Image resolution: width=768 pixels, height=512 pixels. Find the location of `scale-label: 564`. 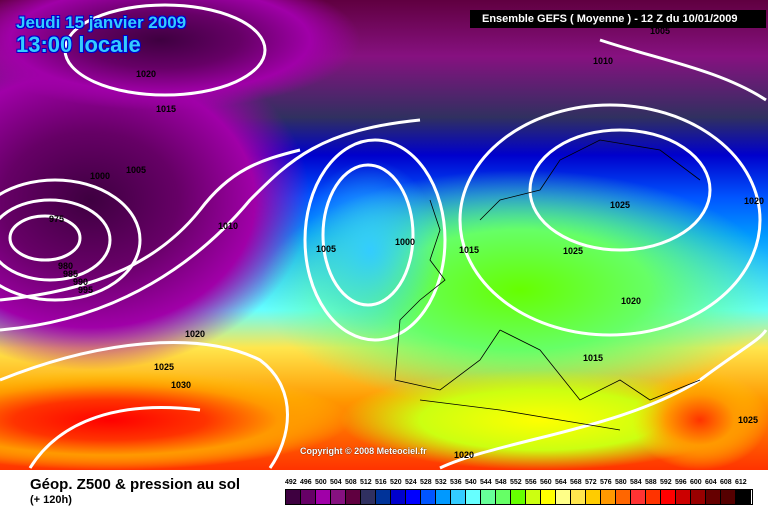

scale-label: 564 is located at coordinates (561, 482).